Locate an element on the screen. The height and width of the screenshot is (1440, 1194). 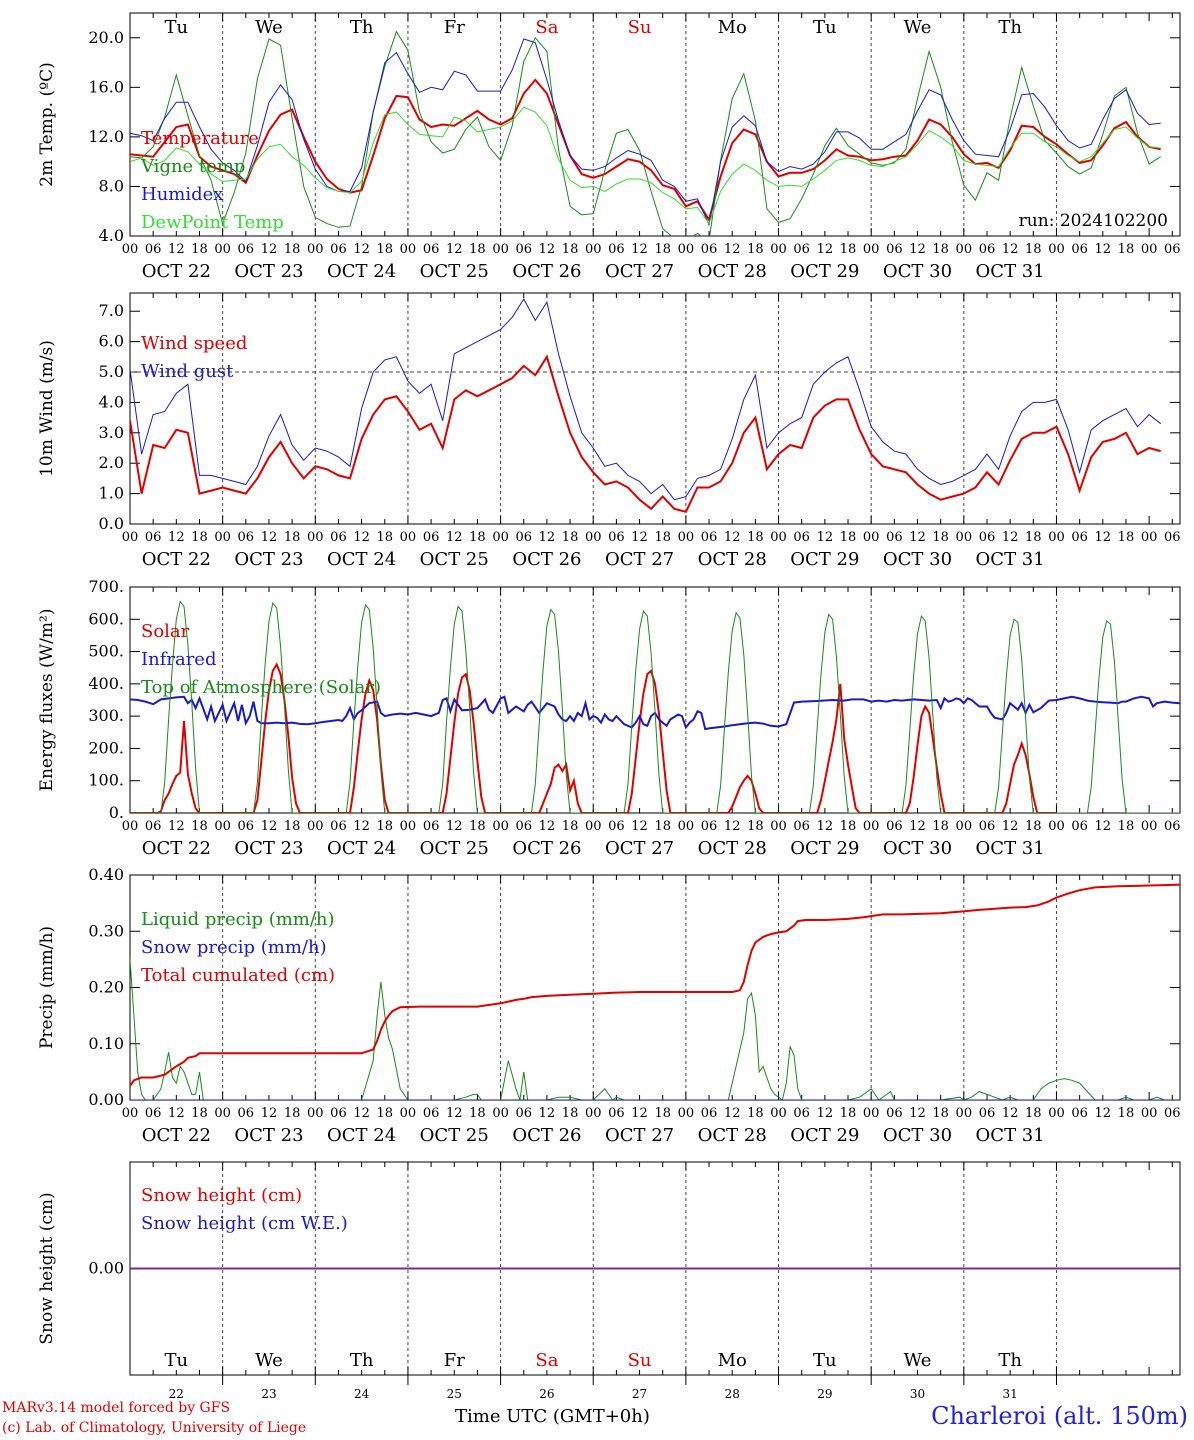
date-label: OCT 27 is located at coordinates (639, 271).